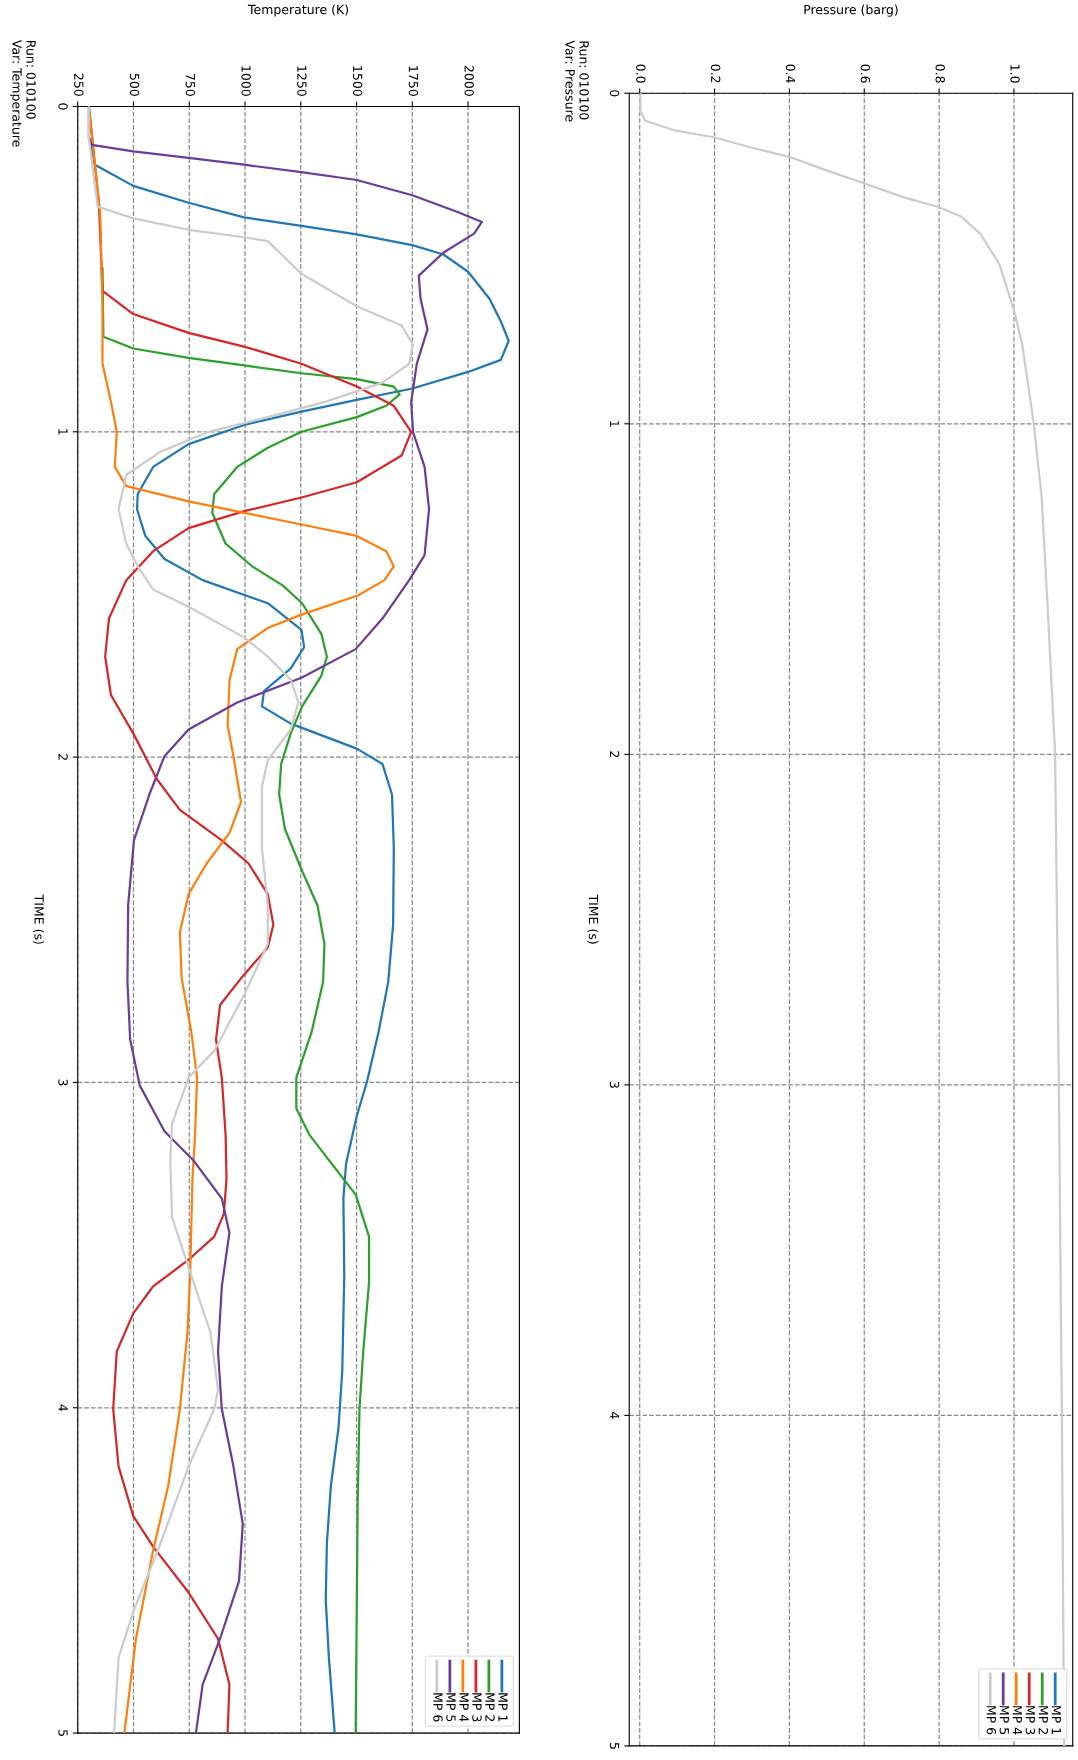 The height and width of the screenshot is (1760, 1078). What do you see at coordinates (302, 81) in the screenshot?
I see `x-tick-label: 1250` at bounding box center [302, 81].